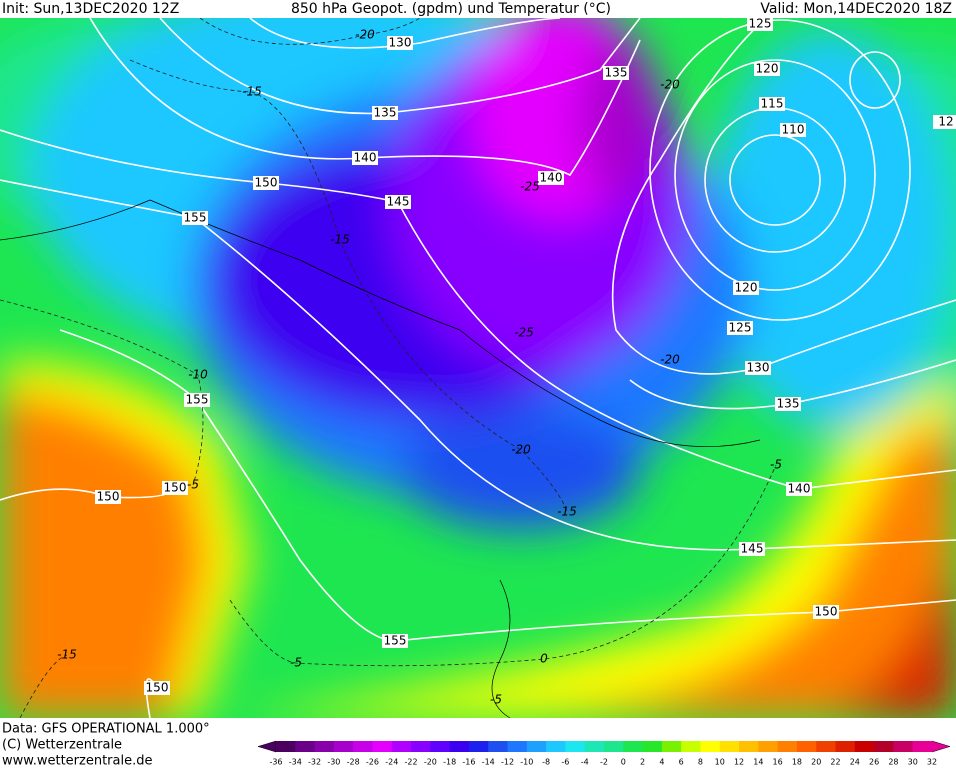  I want to click on colorbar-label: -36, so click(275, 762).